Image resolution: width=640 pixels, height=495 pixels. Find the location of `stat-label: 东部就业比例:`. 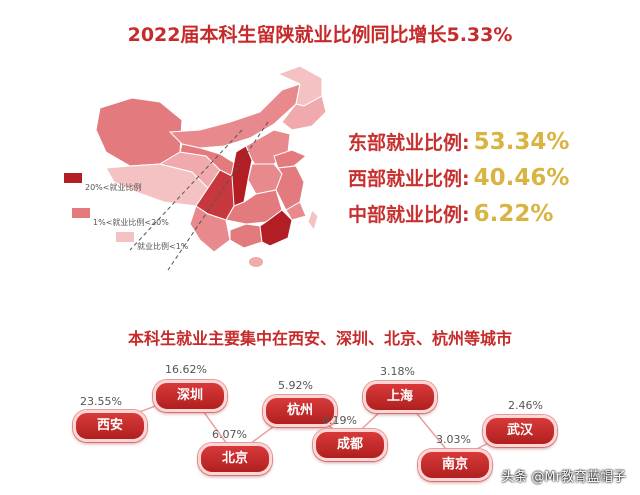

stat-label: 东部就业比例: is located at coordinates (409, 143).